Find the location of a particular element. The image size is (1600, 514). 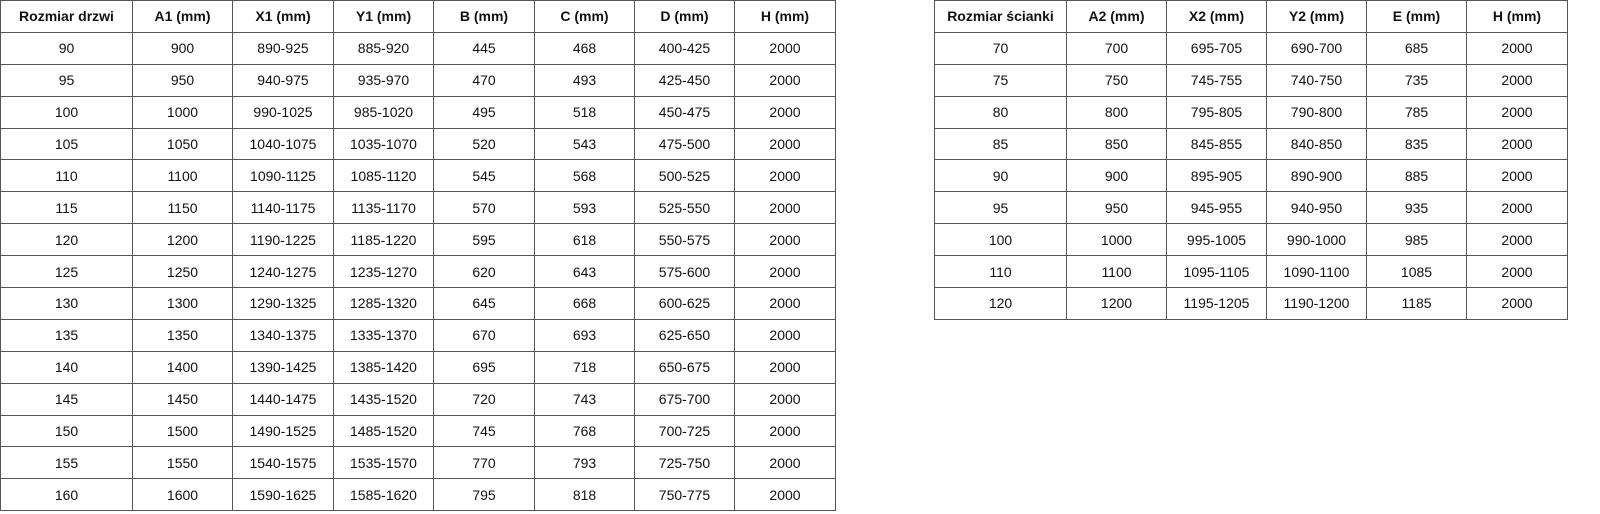

table-cell: 850 is located at coordinates (1116, 144).